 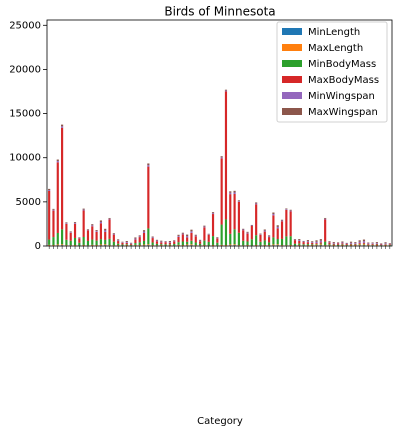 I want to click on legend-label: MinBodyMass, so click(x=342, y=64).